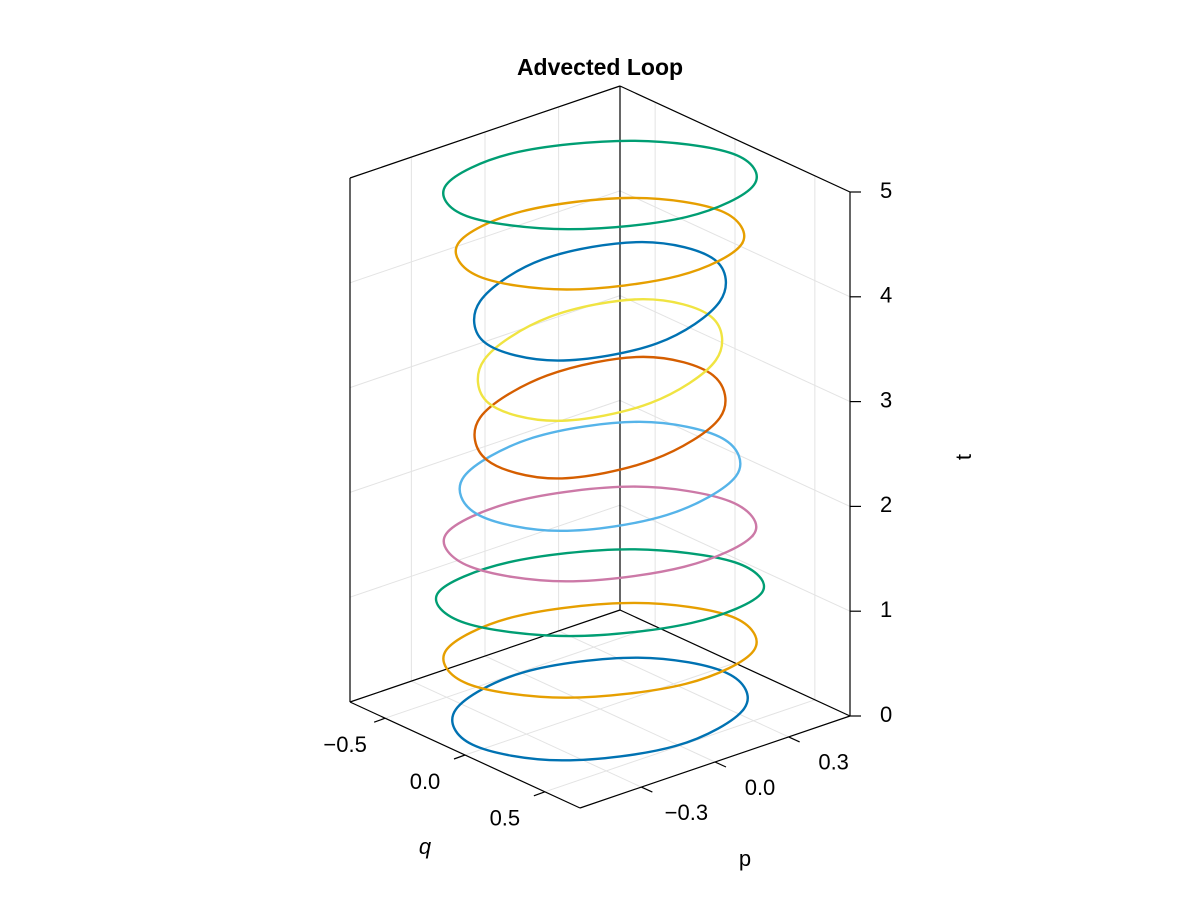 The height and width of the screenshot is (900, 1200). What do you see at coordinates (745, 858) in the screenshot?
I see `y-axis-label: p` at bounding box center [745, 858].